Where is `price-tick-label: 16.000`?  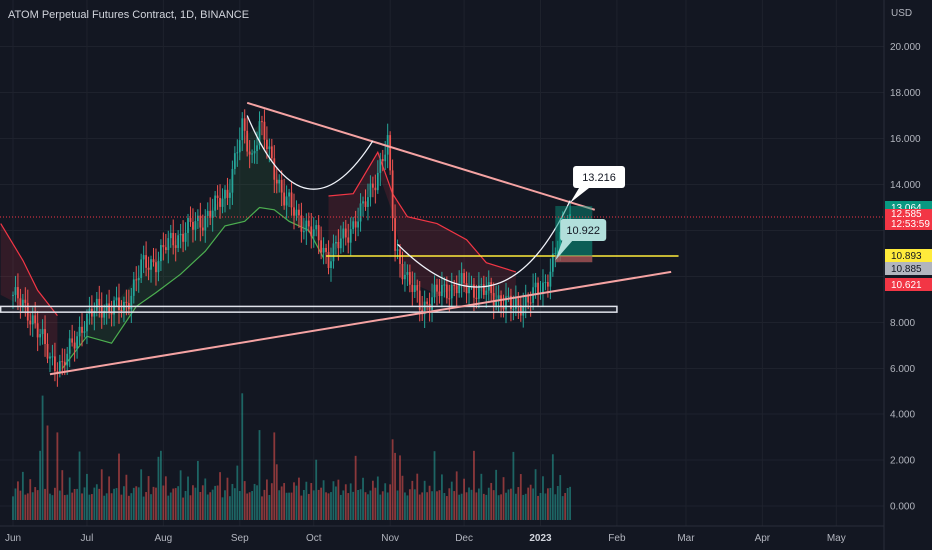
price-tick-label: 16.000 is located at coordinates (905, 139).